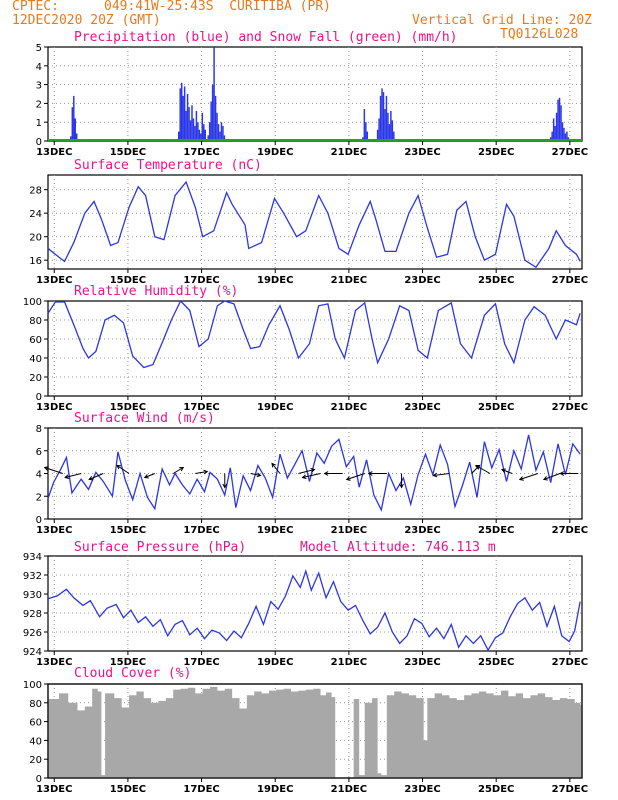  Describe the element at coordinates (39, 429) in the screenshot. I see `wind-ytick-label-4: 8` at that location.